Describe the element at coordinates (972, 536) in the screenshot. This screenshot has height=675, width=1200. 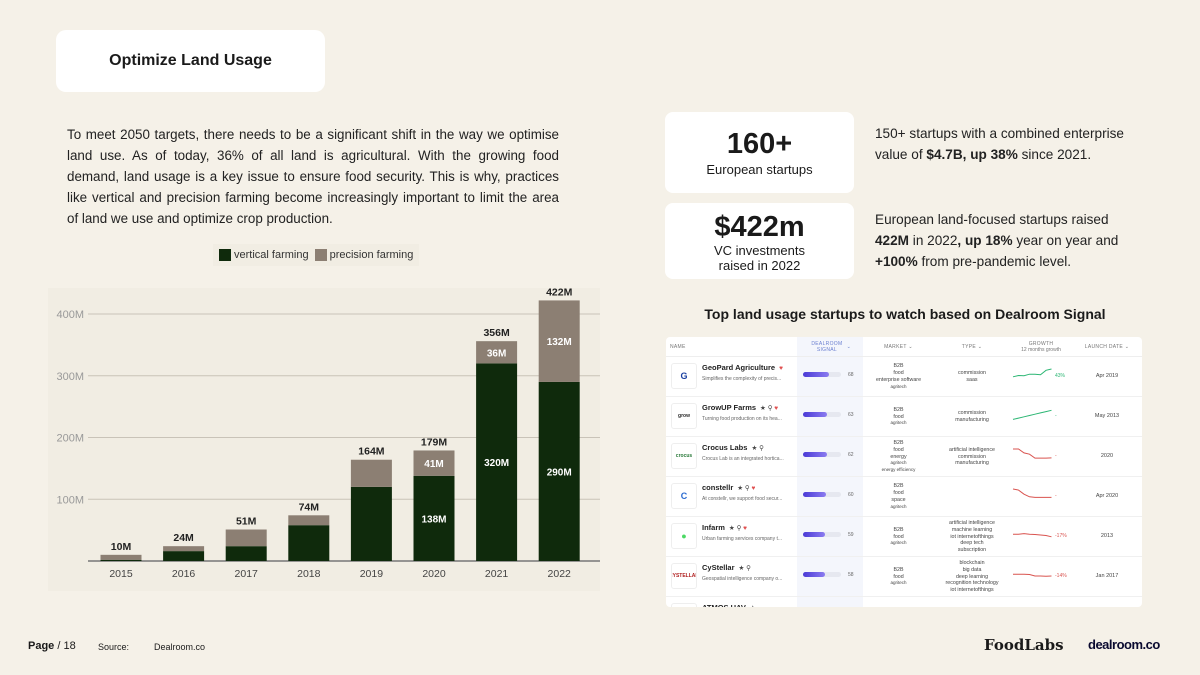
I see `type-tag: iot internetofthings` at that location.